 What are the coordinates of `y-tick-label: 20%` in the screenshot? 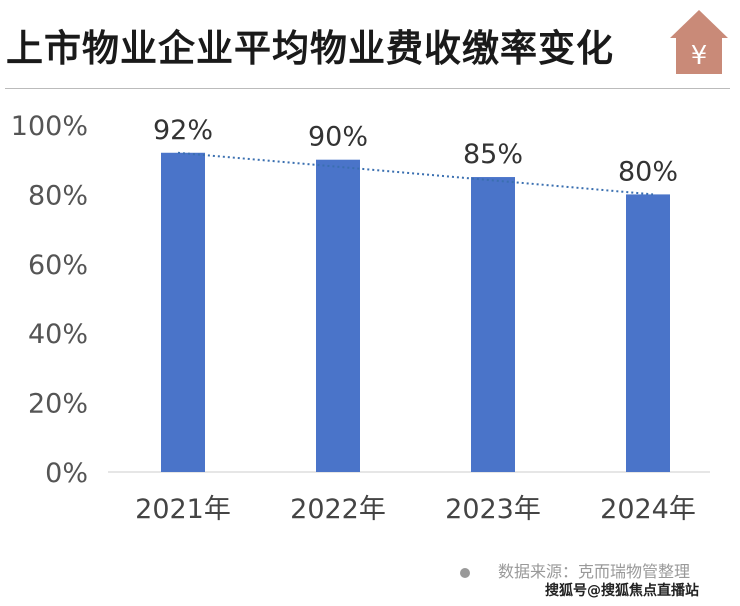 It's located at (58, 404).